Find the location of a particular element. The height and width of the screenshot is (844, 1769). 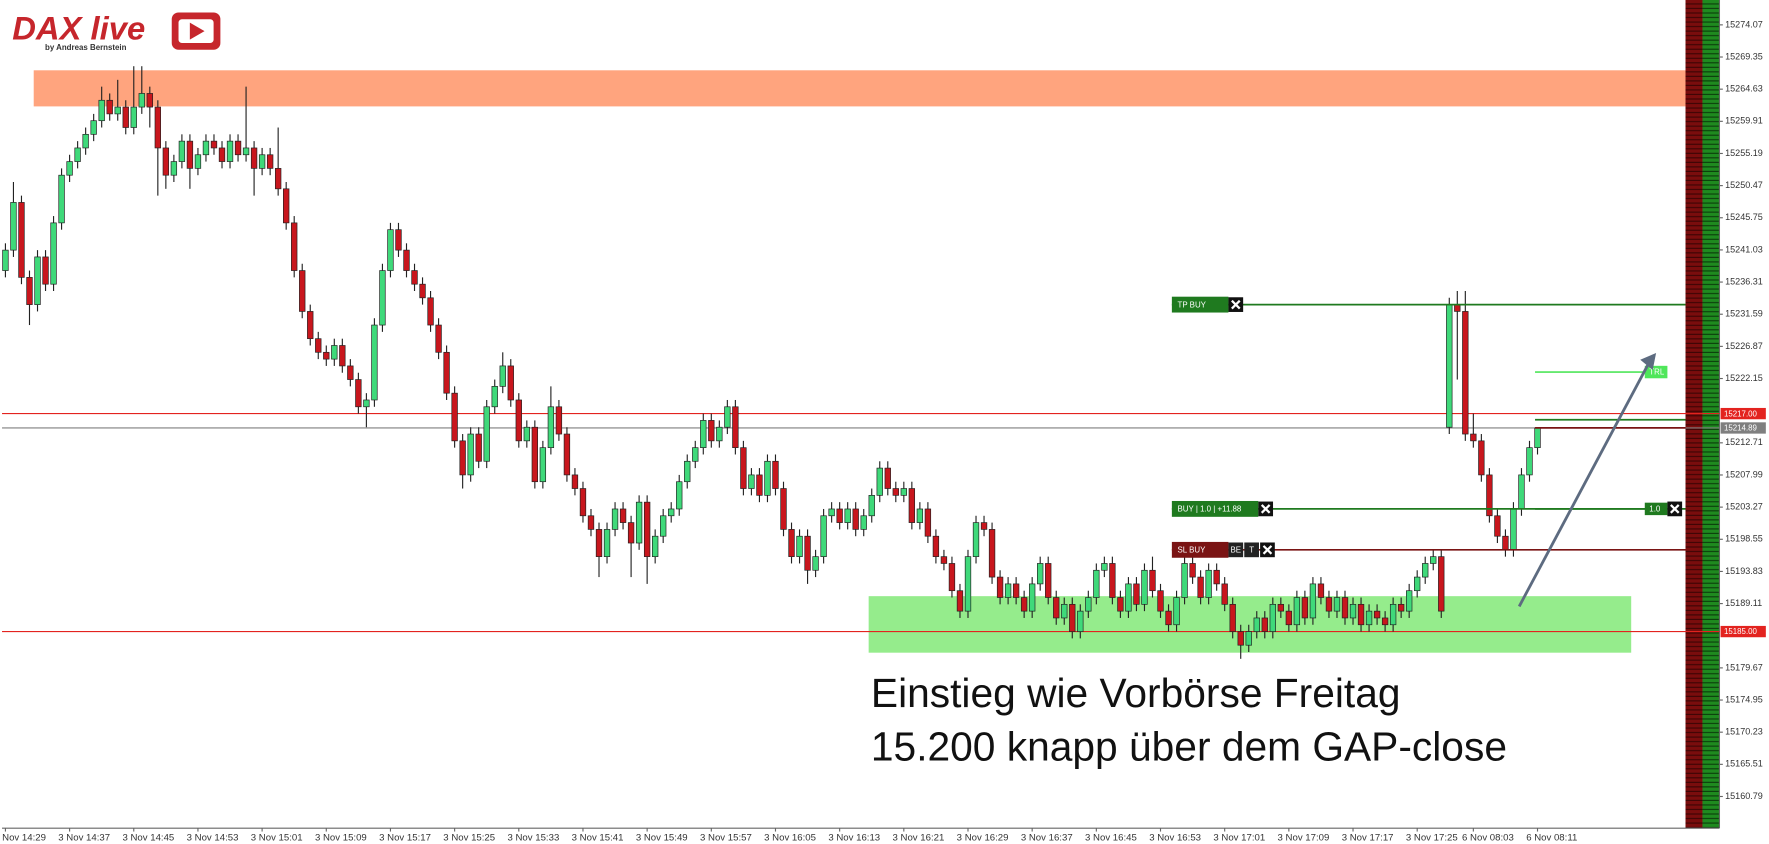

y-tick-label: 15203.27 is located at coordinates (1744, 507).